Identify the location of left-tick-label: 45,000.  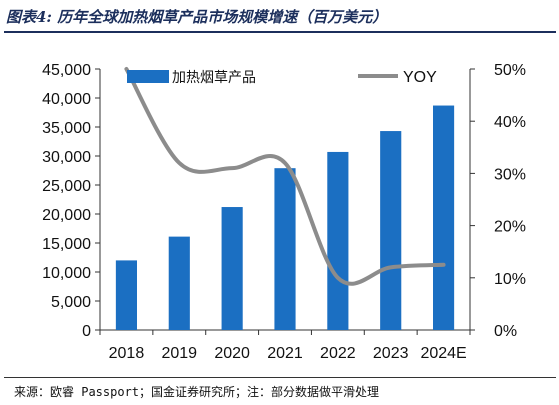
(66, 70).